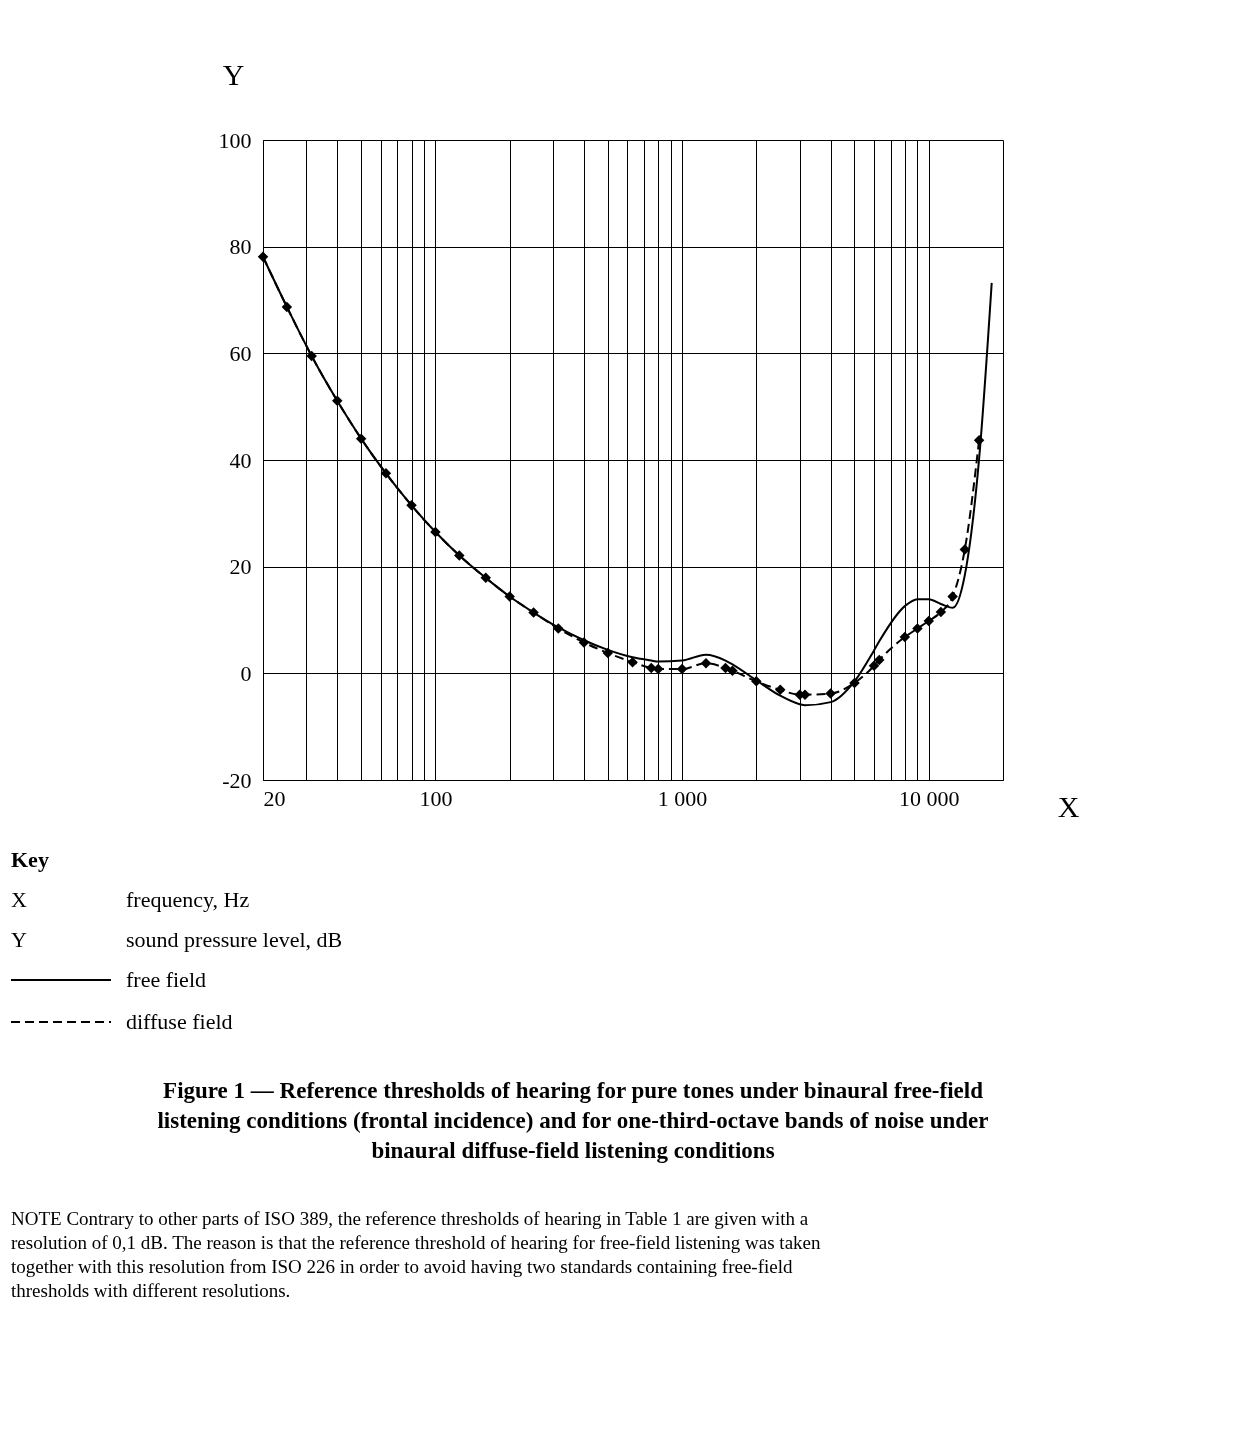 The height and width of the screenshot is (1434, 1240). I want to click on text: sound pressure level, dB, so click(234, 939).